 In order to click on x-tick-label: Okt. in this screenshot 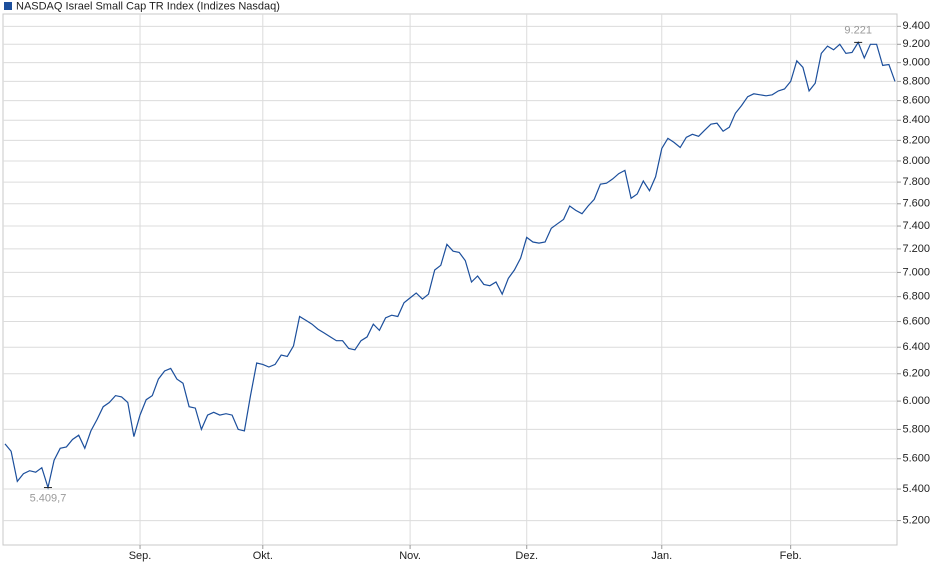, I will do `click(263, 556)`.